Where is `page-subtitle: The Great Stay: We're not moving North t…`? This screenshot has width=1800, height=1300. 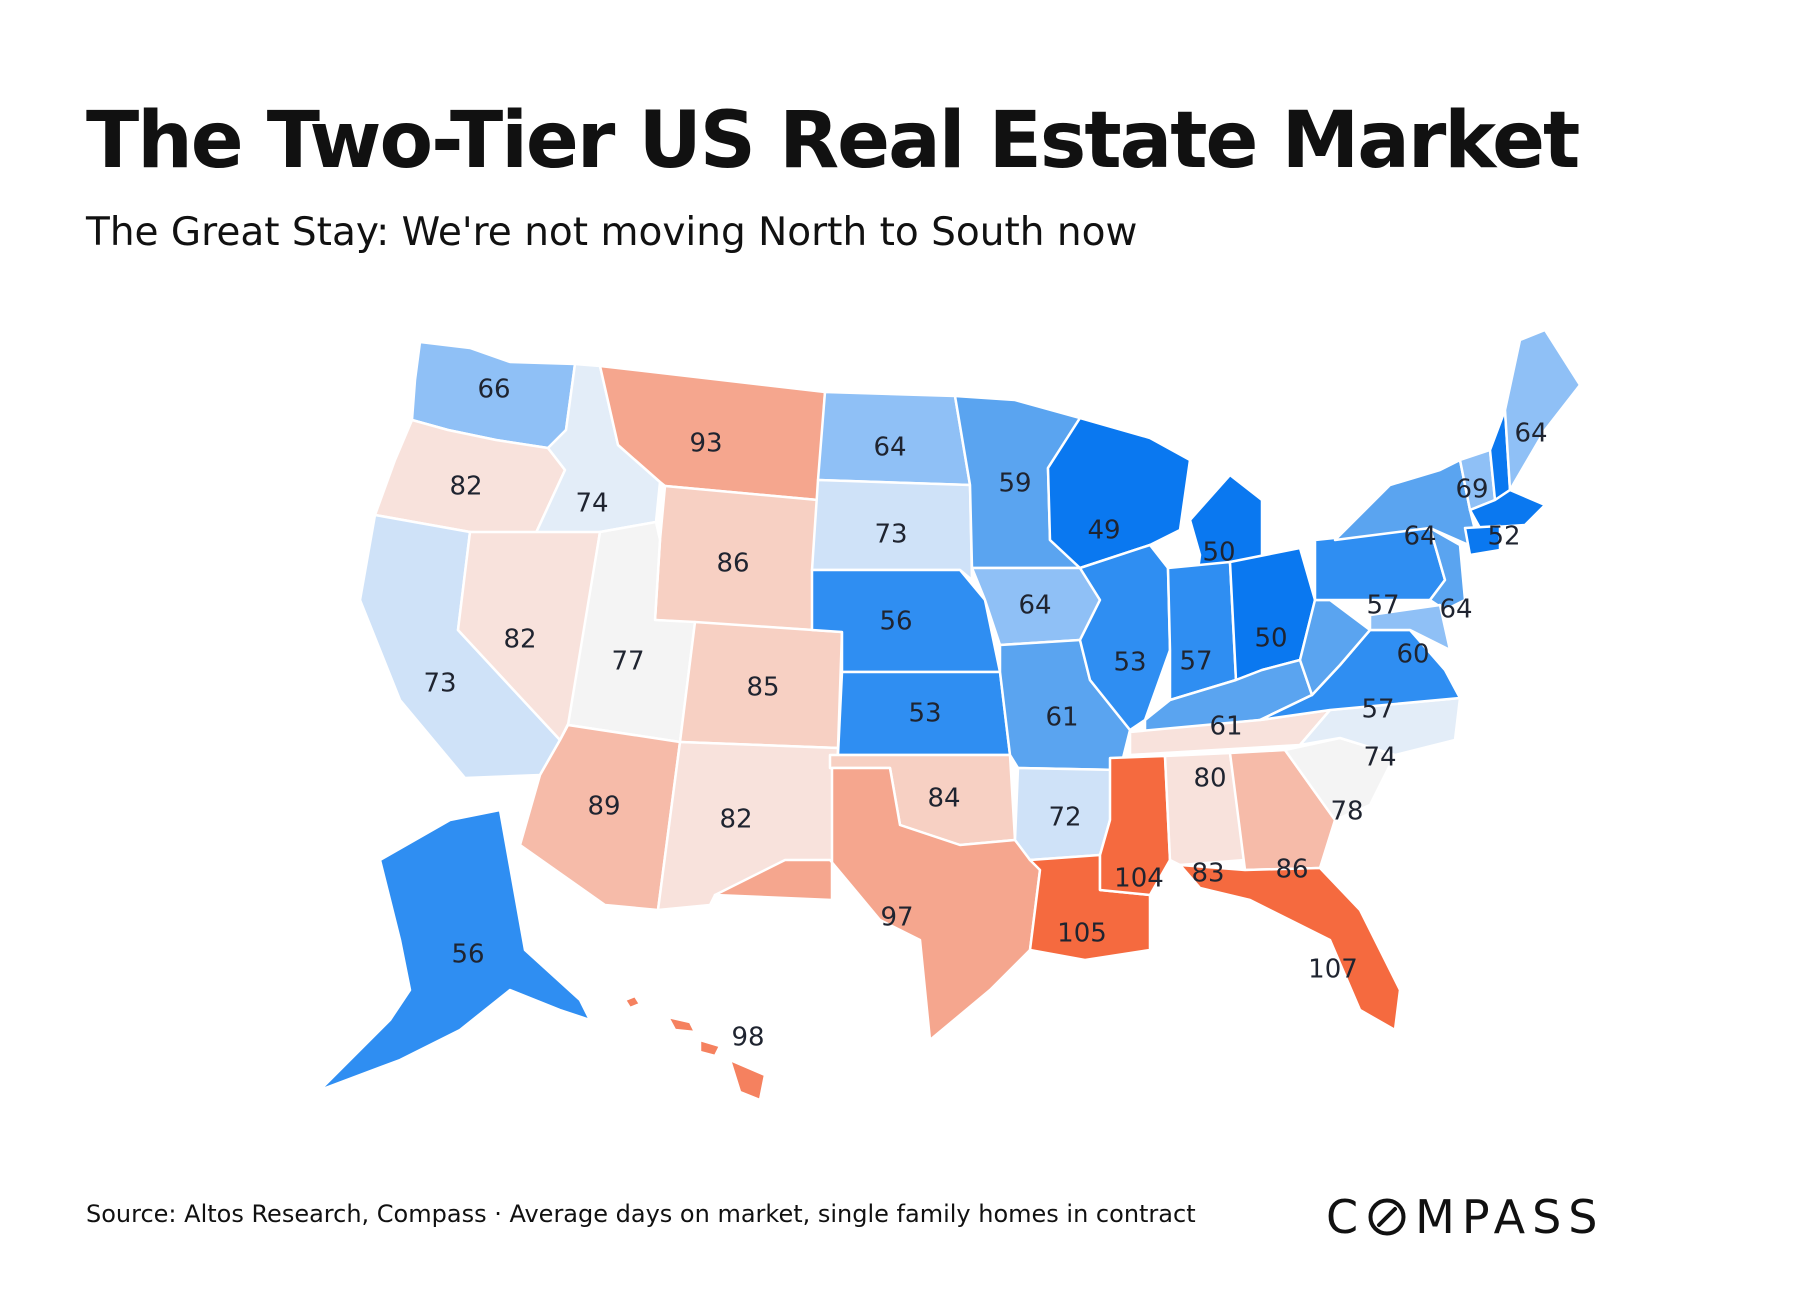
page-subtitle: The Great Stay: We're not moving North t… is located at coordinates (612, 232).